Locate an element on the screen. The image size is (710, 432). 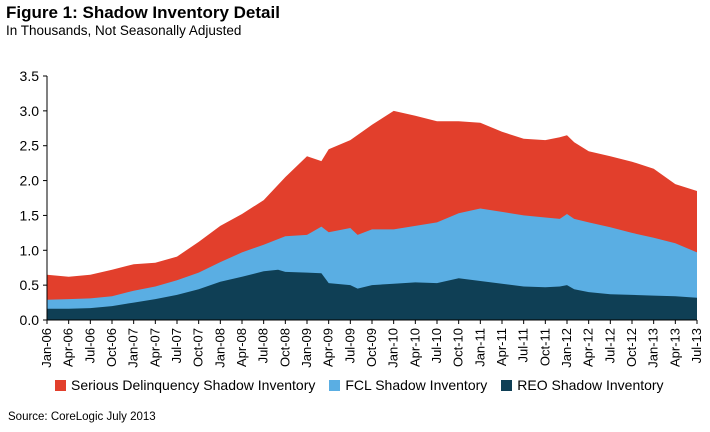
x-tick-label: Jul-12 is located at coordinates (609, 345).